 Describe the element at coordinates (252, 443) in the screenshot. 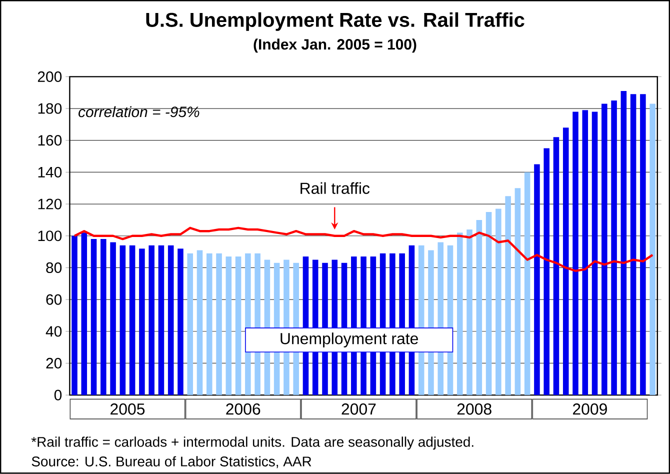

I see `text: *Rail traffic = carloads + intermodal units. Data are seasonally adjusted.` at that location.